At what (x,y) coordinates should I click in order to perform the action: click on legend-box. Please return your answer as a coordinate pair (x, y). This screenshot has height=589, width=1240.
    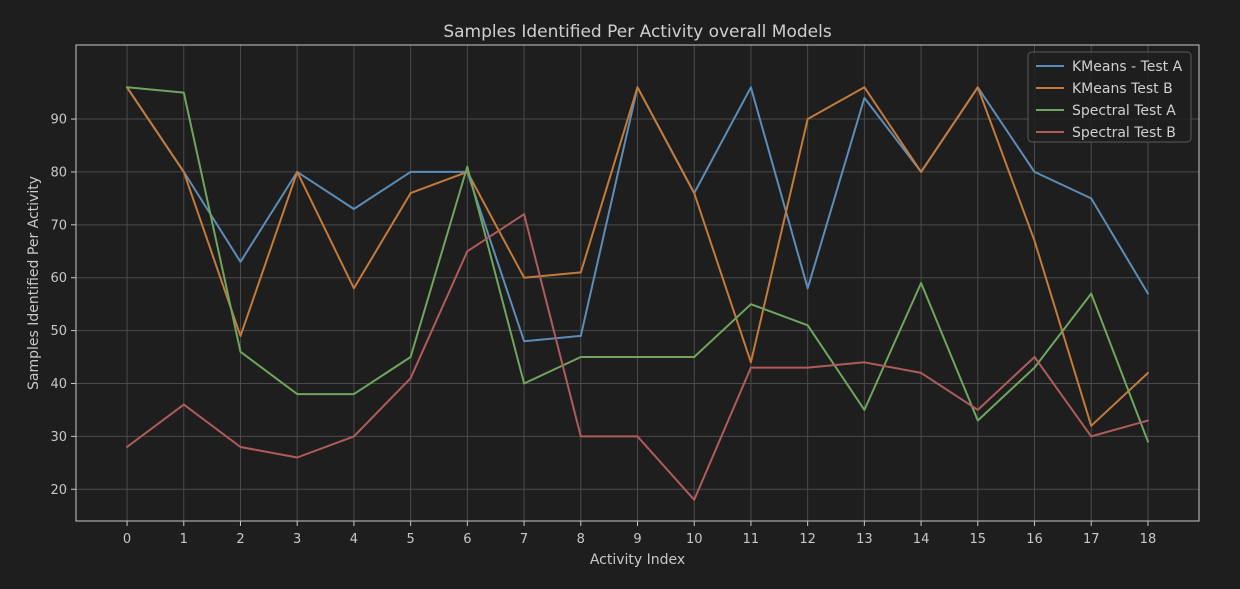
    Looking at the image, I should click on (1109, 97).